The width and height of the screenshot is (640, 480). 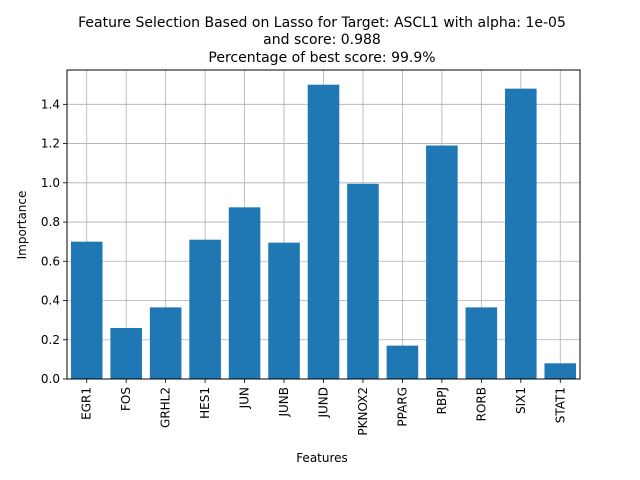 What do you see at coordinates (245, 398) in the screenshot?
I see `x-tick-label: JUN` at bounding box center [245, 398].